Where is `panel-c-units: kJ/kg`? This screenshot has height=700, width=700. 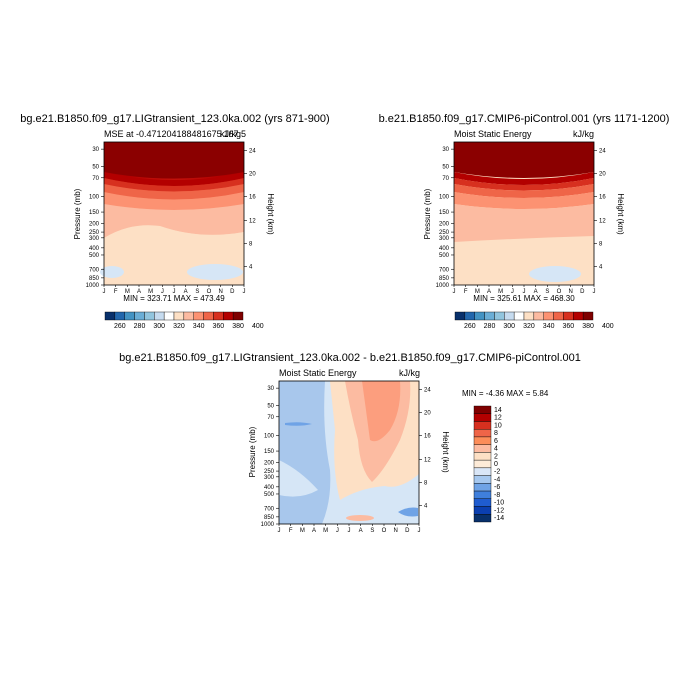 panel-c-units: kJ/kg is located at coordinates (409, 373).